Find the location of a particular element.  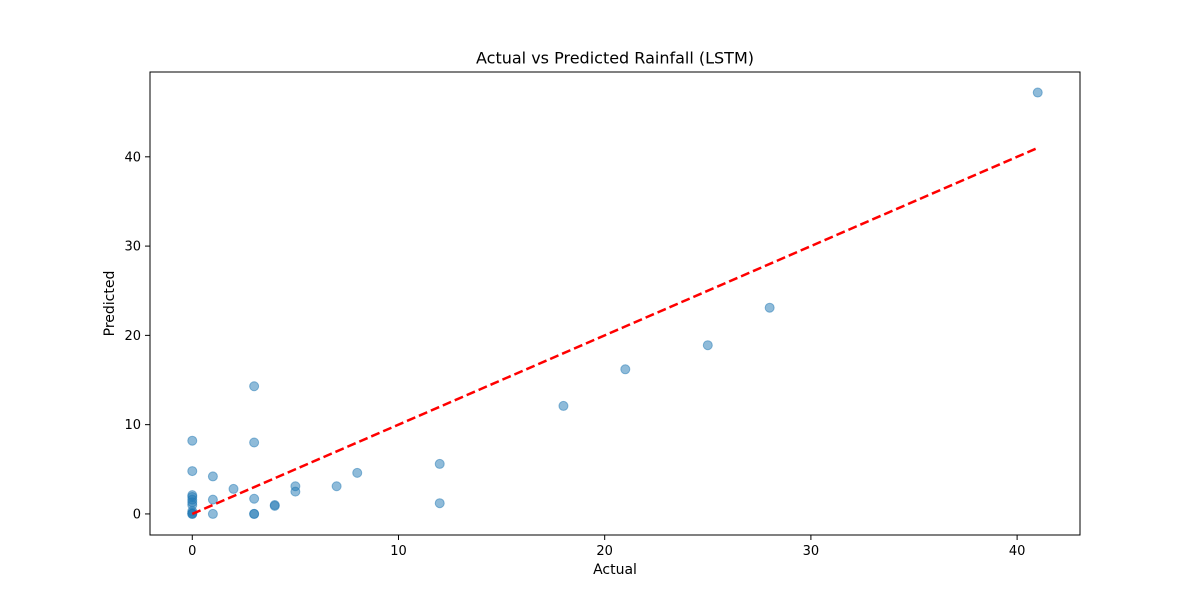

x-axis-label: Actual is located at coordinates (615, 570).